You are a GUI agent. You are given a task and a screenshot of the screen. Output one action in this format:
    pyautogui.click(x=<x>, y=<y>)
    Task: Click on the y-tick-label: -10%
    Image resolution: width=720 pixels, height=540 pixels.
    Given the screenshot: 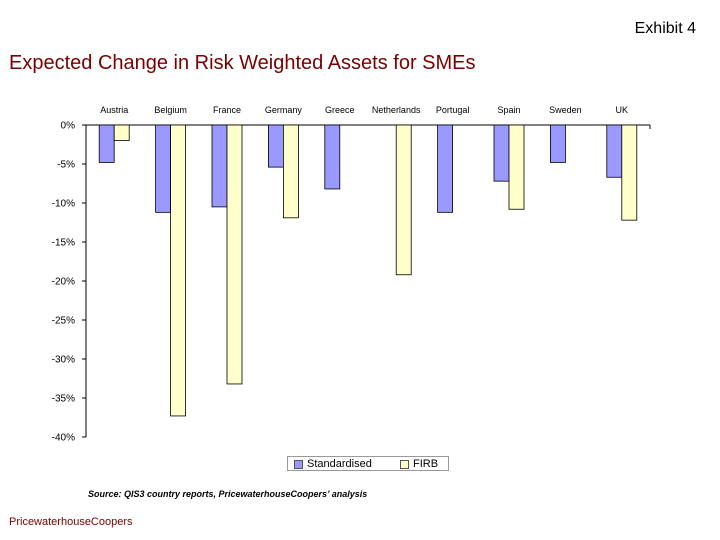 What is the action you would take?
    pyautogui.click(x=63, y=204)
    